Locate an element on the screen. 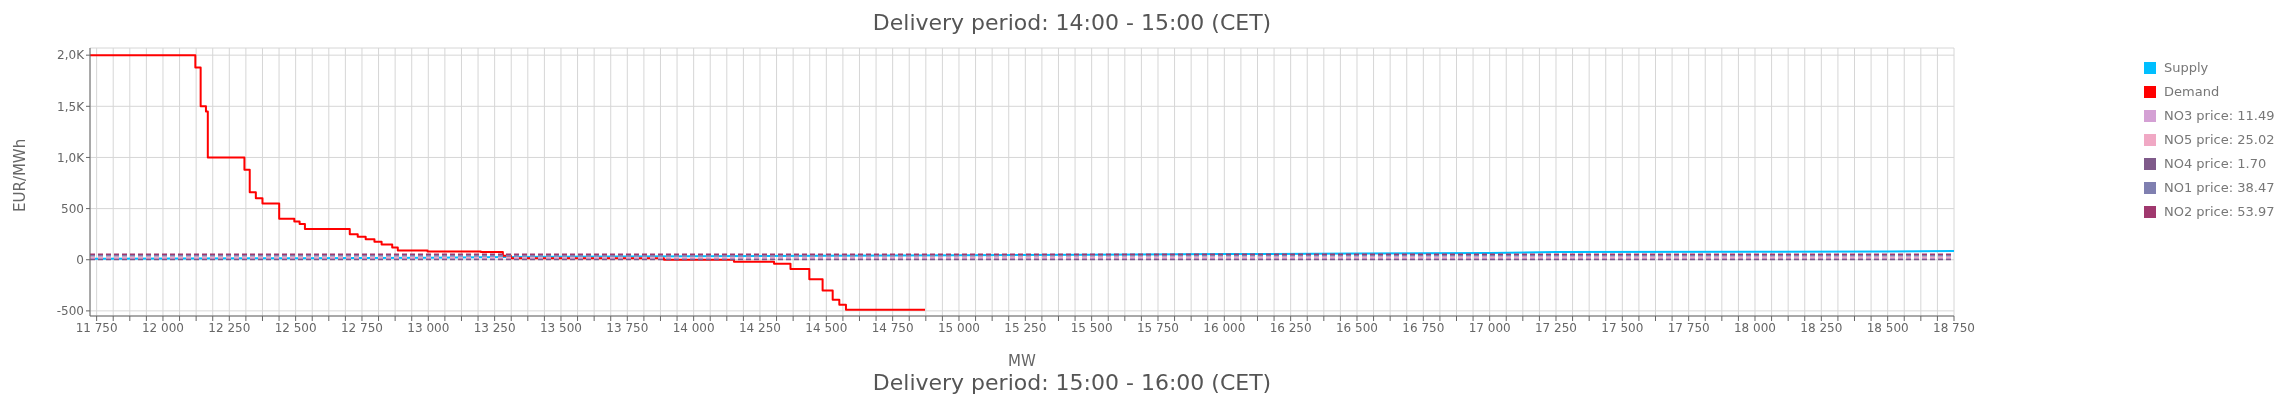 The height and width of the screenshot is (412, 2292). x-tick-label: 14 000 is located at coordinates (693, 327).